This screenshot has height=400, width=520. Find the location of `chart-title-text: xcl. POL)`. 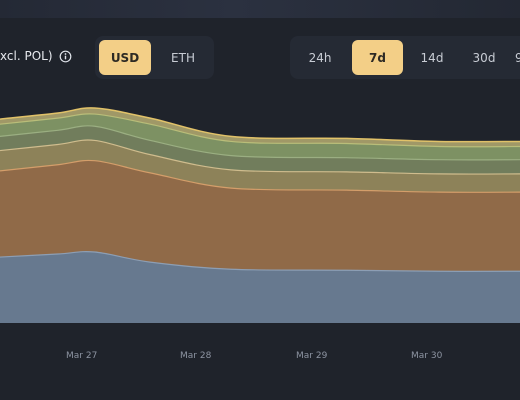

chart-title-text: xcl. POL) is located at coordinates (26, 56).